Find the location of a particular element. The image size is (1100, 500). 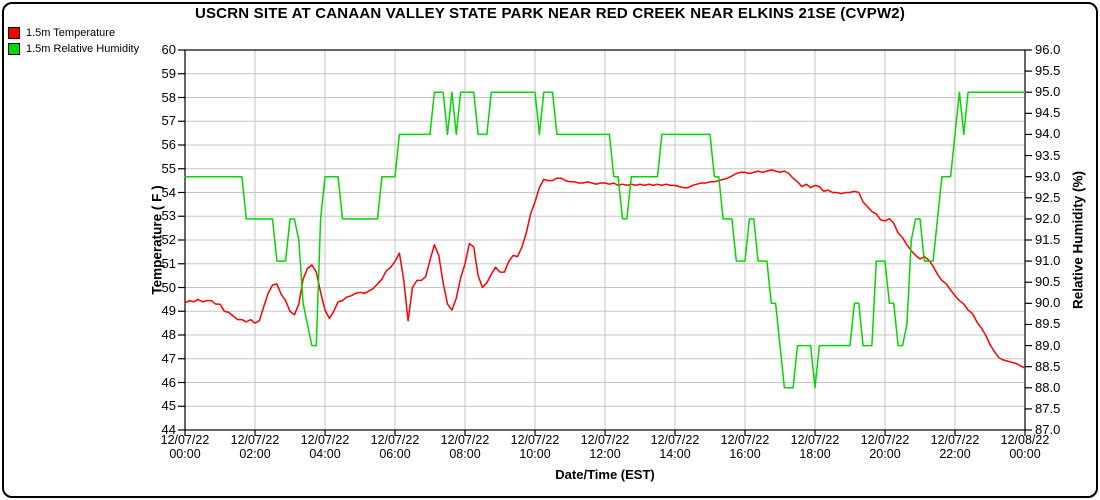

legend-item-temperature: 1.5m Temperature is located at coordinates (73, 33).